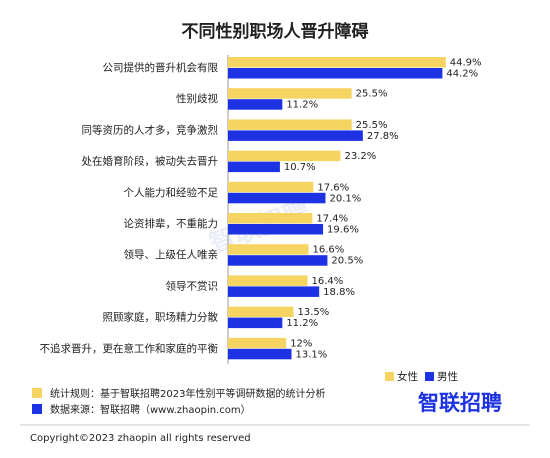 The image size is (550, 458). I want to click on category-label: 性别歧视, so click(197, 98).